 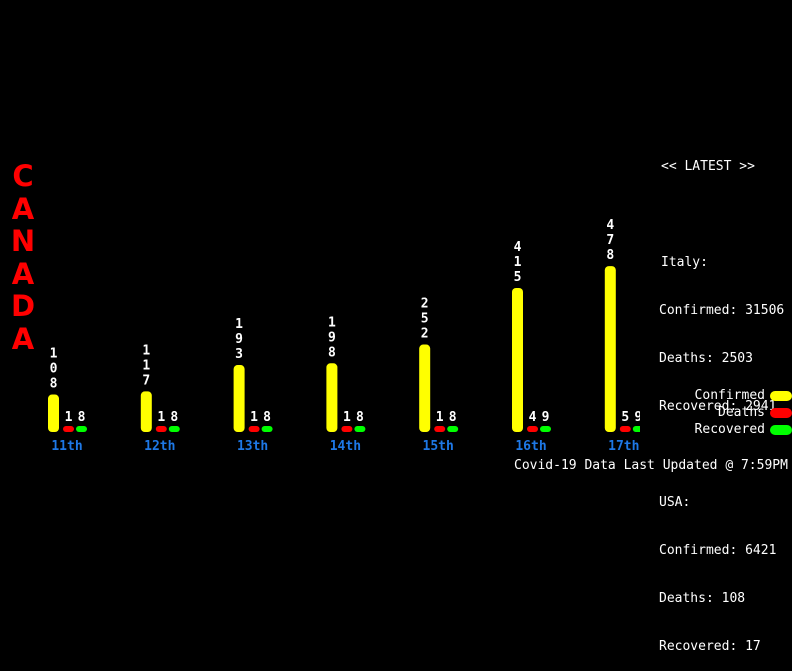 What do you see at coordinates (781, 395) in the screenshot?
I see `legend-swatch-confirmed` at bounding box center [781, 395].